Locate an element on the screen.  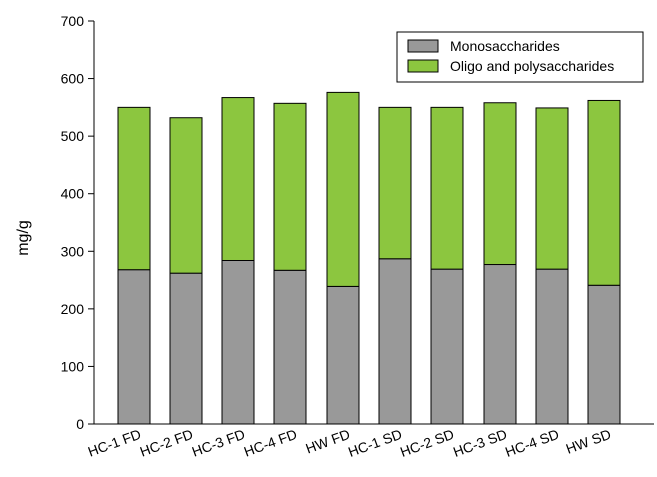
legend-label-oligo-polysaccharides: Oligo and polysaccharides is located at coordinates (532, 66).